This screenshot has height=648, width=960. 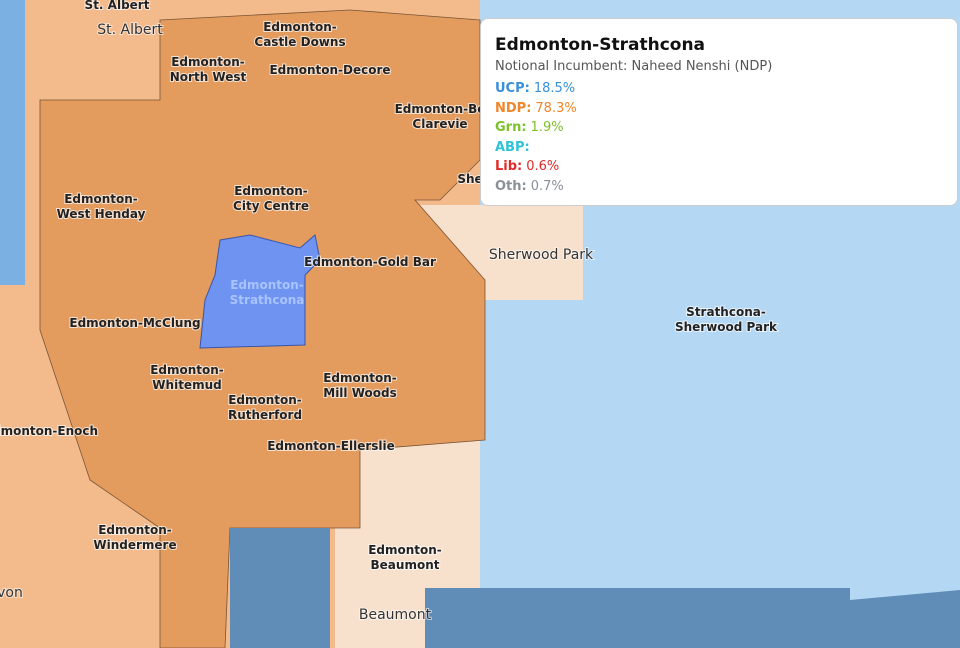 I want to click on district-label: Edmonton-Gold Bar, so click(x=370, y=262).